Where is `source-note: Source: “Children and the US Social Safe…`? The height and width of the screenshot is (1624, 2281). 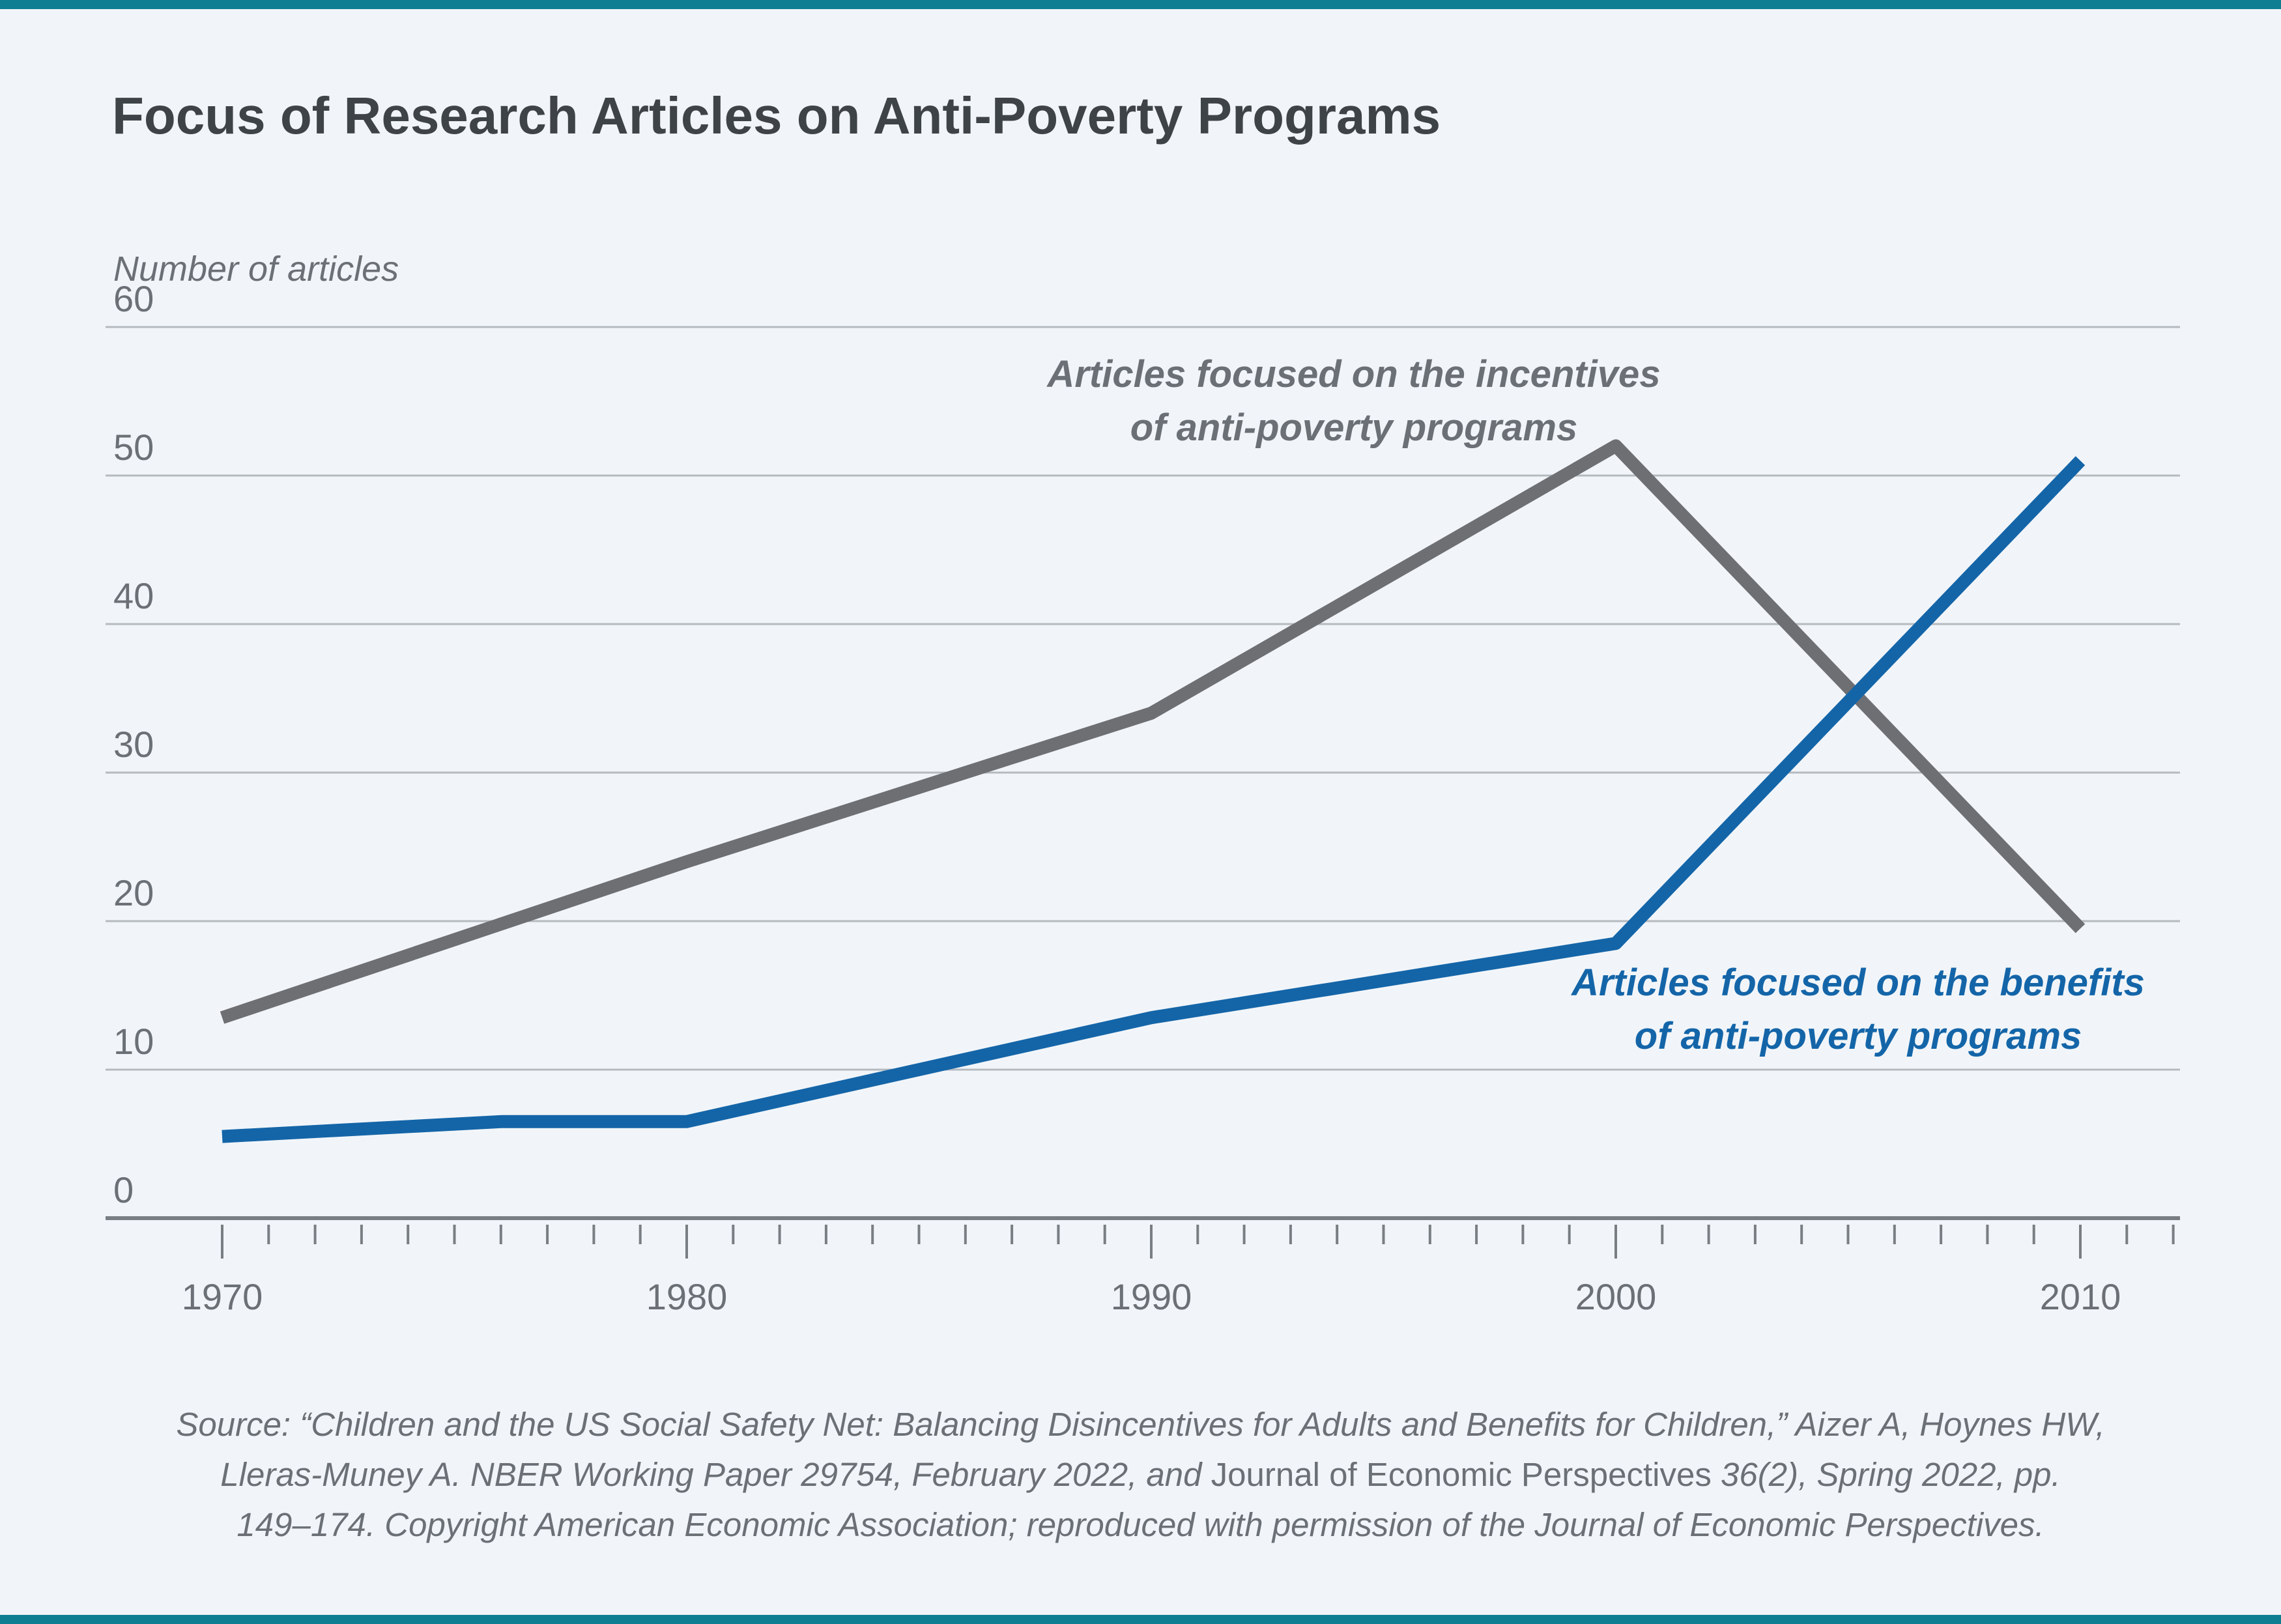 source-note: Source: “Children and the US Social Safe… is located at coordinates (1140, 1474).